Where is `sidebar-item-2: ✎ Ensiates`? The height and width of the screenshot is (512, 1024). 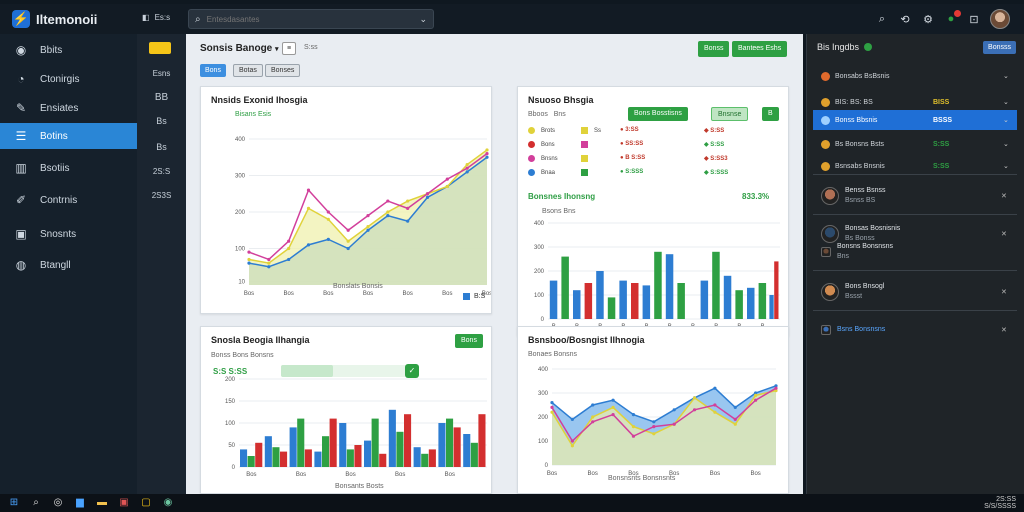 sidebar-item-2: ✎ Ensiates is located at coordinates (68, 108).